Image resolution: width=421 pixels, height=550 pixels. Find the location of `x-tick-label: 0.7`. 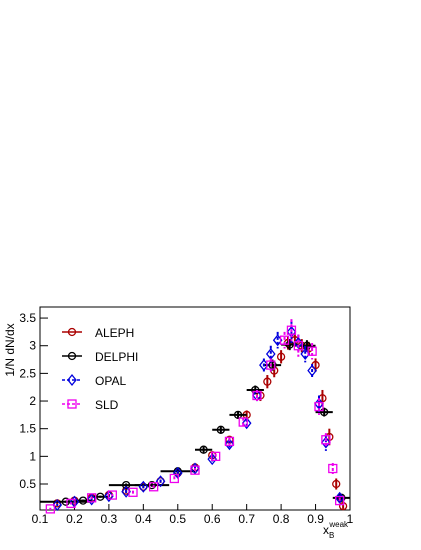

x-tick-label: 0.7 is located at coordinates (246, 519).